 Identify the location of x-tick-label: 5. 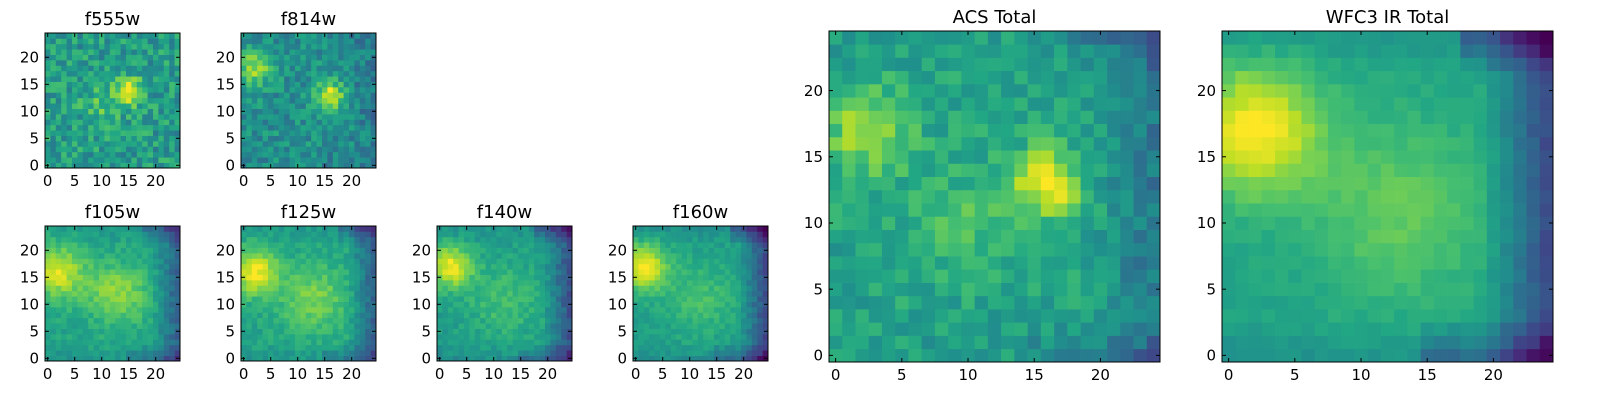
(663, 374).